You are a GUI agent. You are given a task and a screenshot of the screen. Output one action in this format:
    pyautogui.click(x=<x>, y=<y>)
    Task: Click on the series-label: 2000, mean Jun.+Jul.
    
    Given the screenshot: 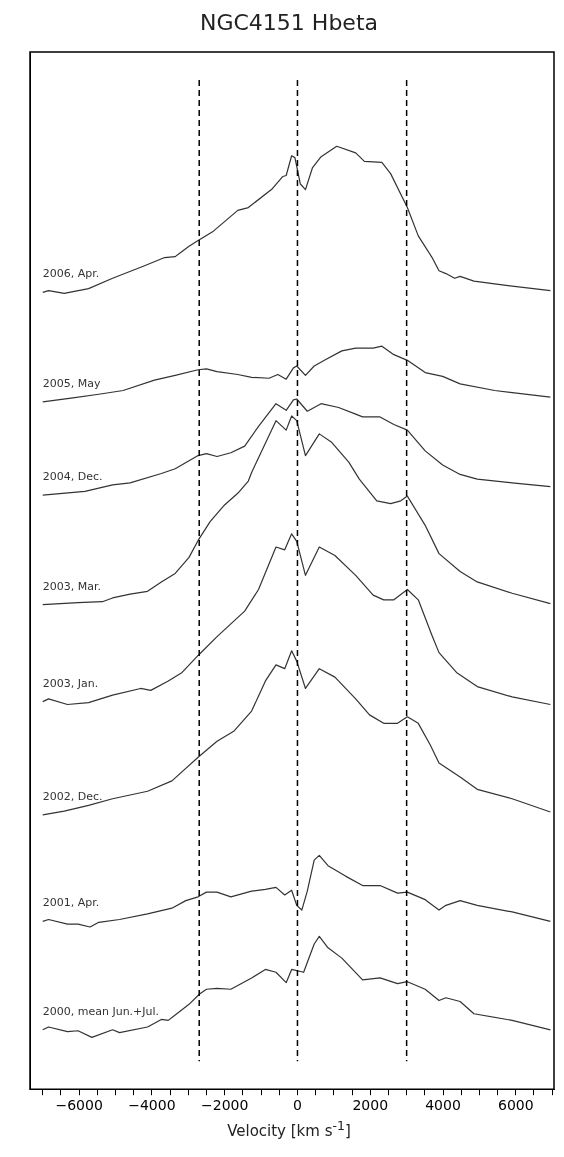 What is the action you would take?
    pyautogui.click(x=101, y=1011)
    